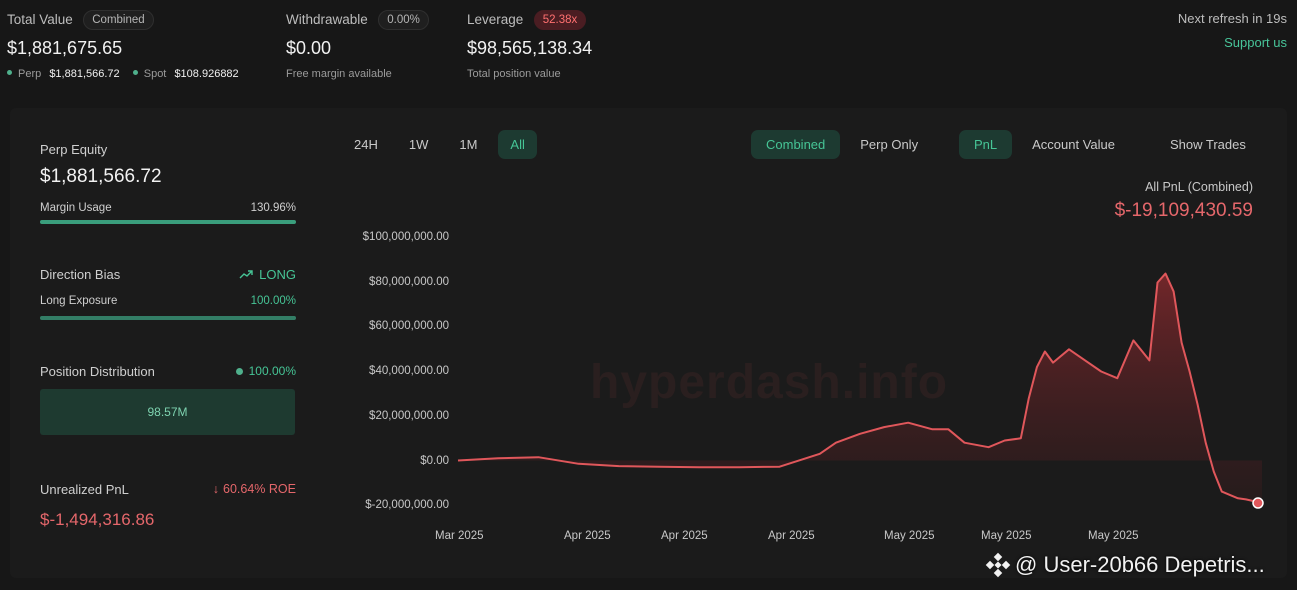 This screenshot has height=590, width=1297. Describe the element at coordinates (40, 19) in the screenshot. I see `total-value-label: Total Value` at that location.